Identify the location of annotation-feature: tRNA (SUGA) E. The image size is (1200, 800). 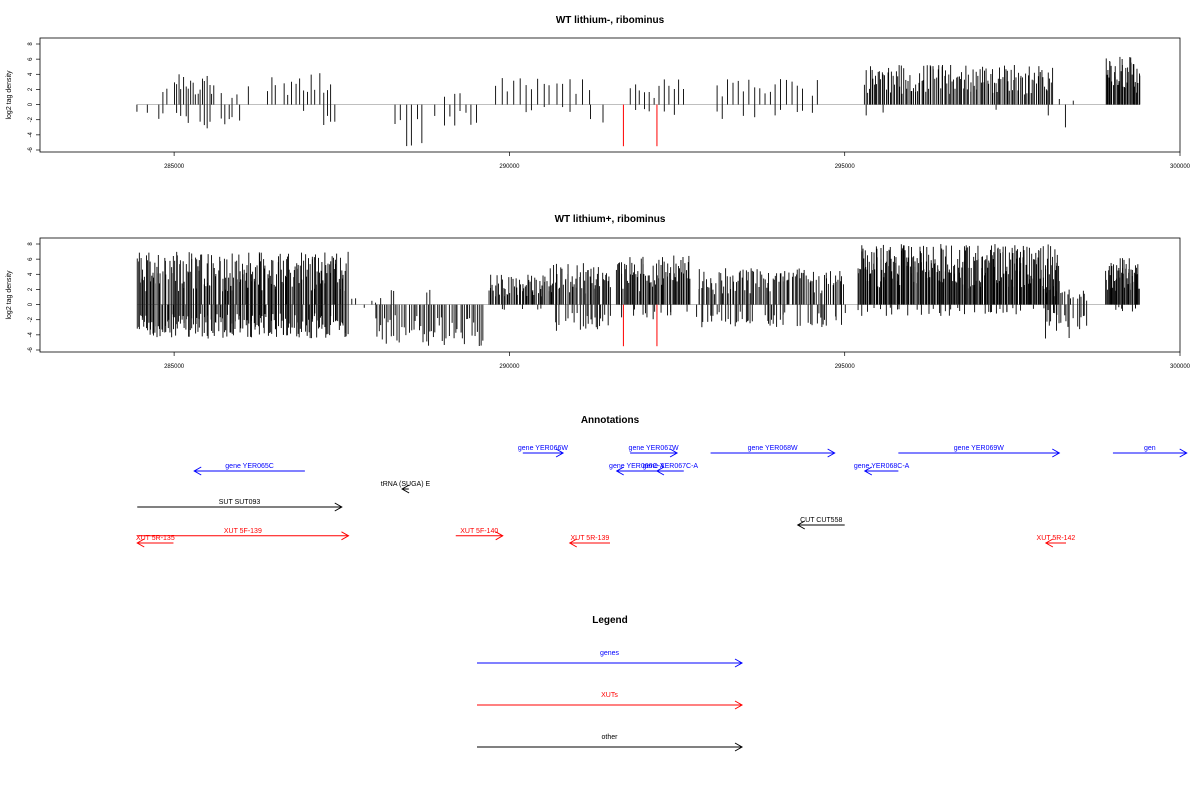
(406, 487).